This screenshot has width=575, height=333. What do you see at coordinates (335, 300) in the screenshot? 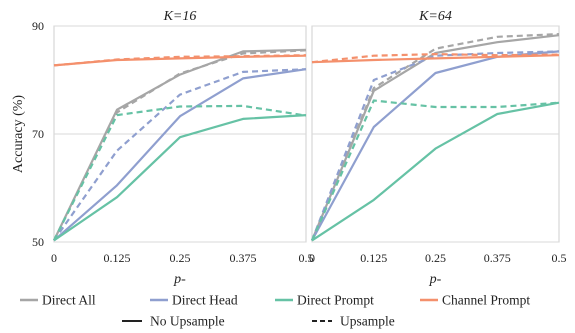
I see `legend-label: Direct Prompt` at bounding box center [335, 300].